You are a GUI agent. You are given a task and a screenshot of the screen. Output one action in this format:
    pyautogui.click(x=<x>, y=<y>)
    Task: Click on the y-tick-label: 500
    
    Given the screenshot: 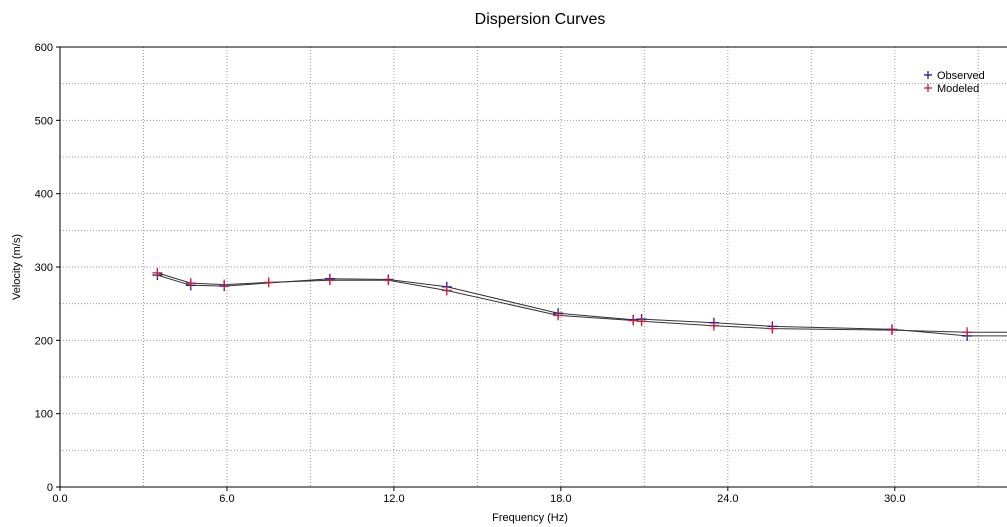 What is the action you would take?
    pyautogui.click(x=44, y=121)
    